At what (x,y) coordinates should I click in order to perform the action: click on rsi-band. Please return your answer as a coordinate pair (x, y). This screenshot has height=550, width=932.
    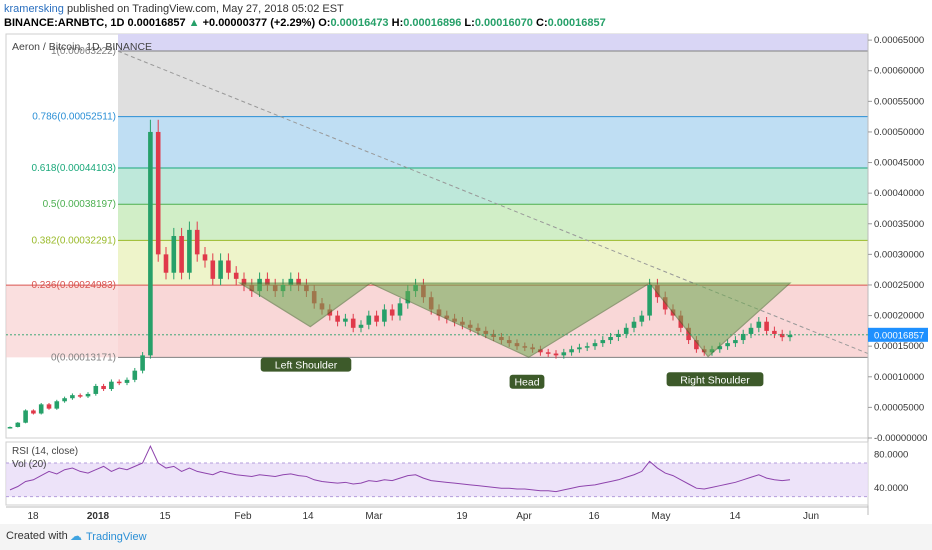
    Looking at the image, I should click on (437, 480).